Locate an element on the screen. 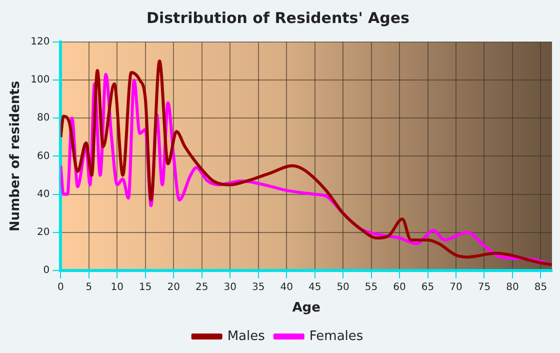 The image size is (560, 353). x-tick-label: 50 is located at coordinates (343, 287).